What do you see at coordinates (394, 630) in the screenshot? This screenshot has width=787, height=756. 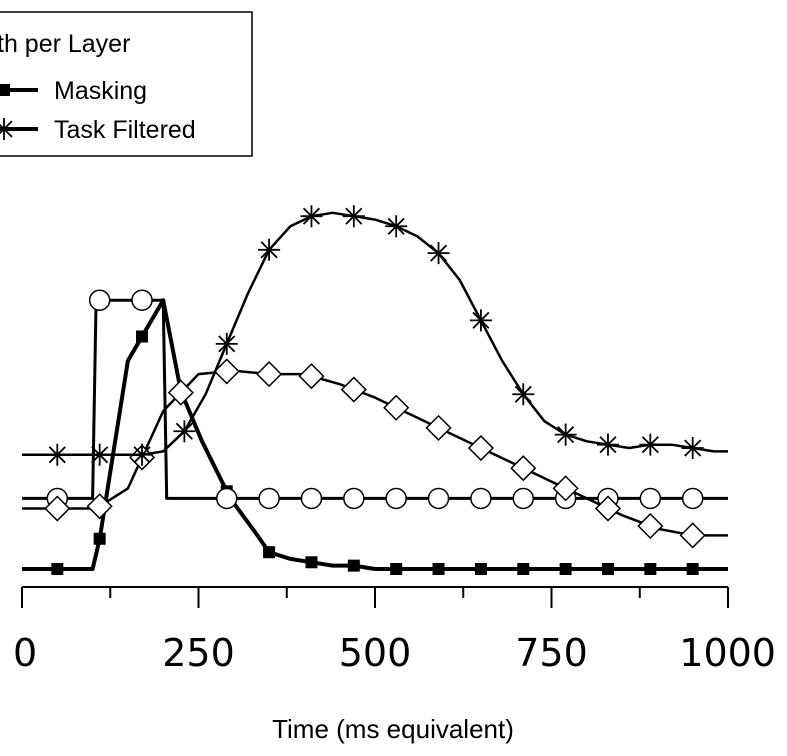 I see `x-axis: 0 250 500 750 1000` at bounding box center [394, 630].